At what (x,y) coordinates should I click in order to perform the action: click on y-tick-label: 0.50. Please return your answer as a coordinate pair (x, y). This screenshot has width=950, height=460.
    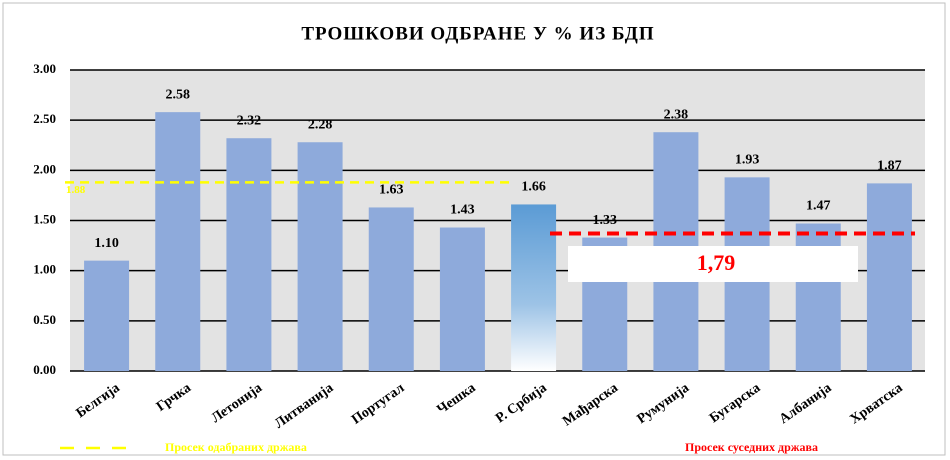
    Looking at the image, I should click on (44, 319).